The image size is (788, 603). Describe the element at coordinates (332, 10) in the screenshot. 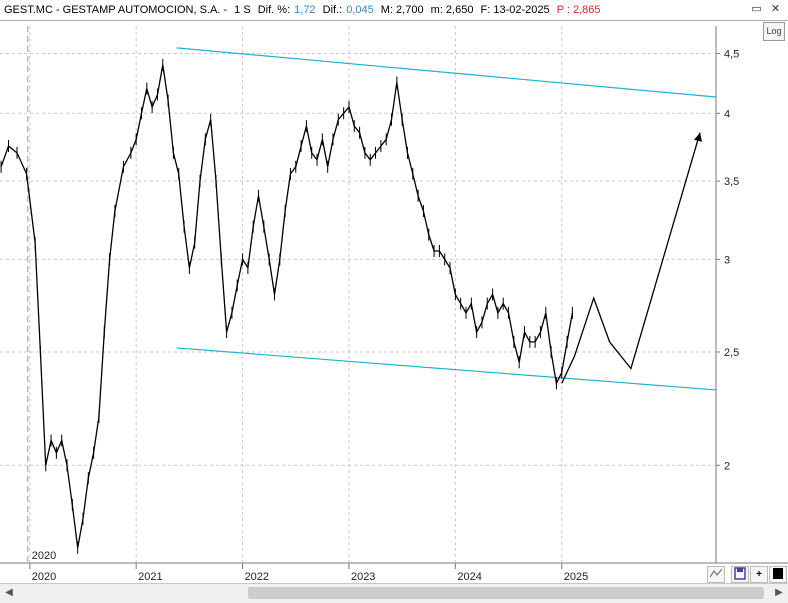

I see `dif-label: Dif.:` at that location.